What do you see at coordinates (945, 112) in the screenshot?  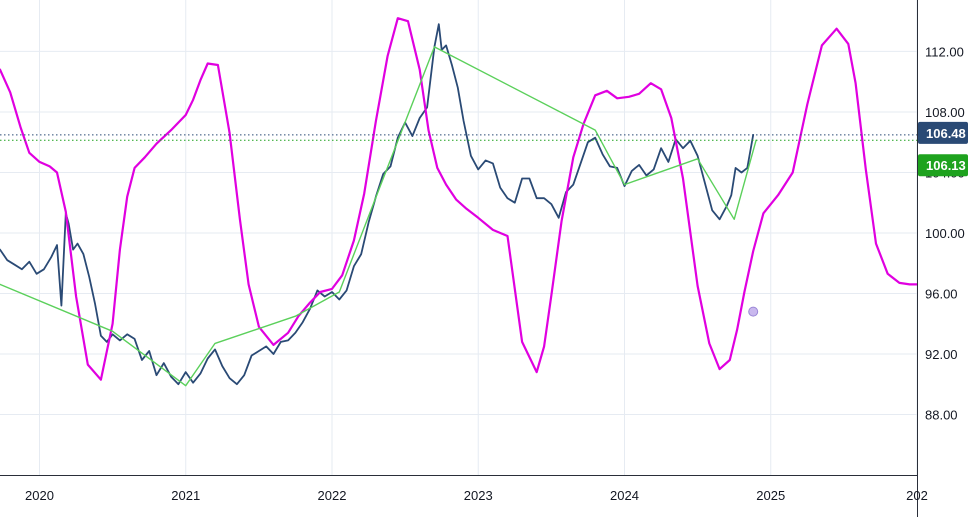 I see `y-tick-label: 108.00` at bounding box center [945, 112].